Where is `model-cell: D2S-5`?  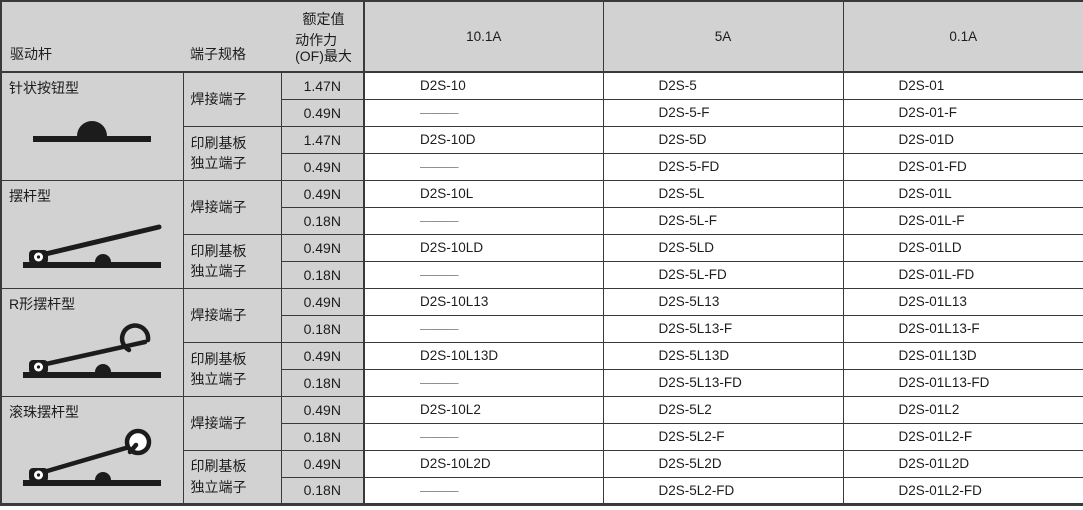
model-cell: D2S-5 is located at coordinates (723, 86).